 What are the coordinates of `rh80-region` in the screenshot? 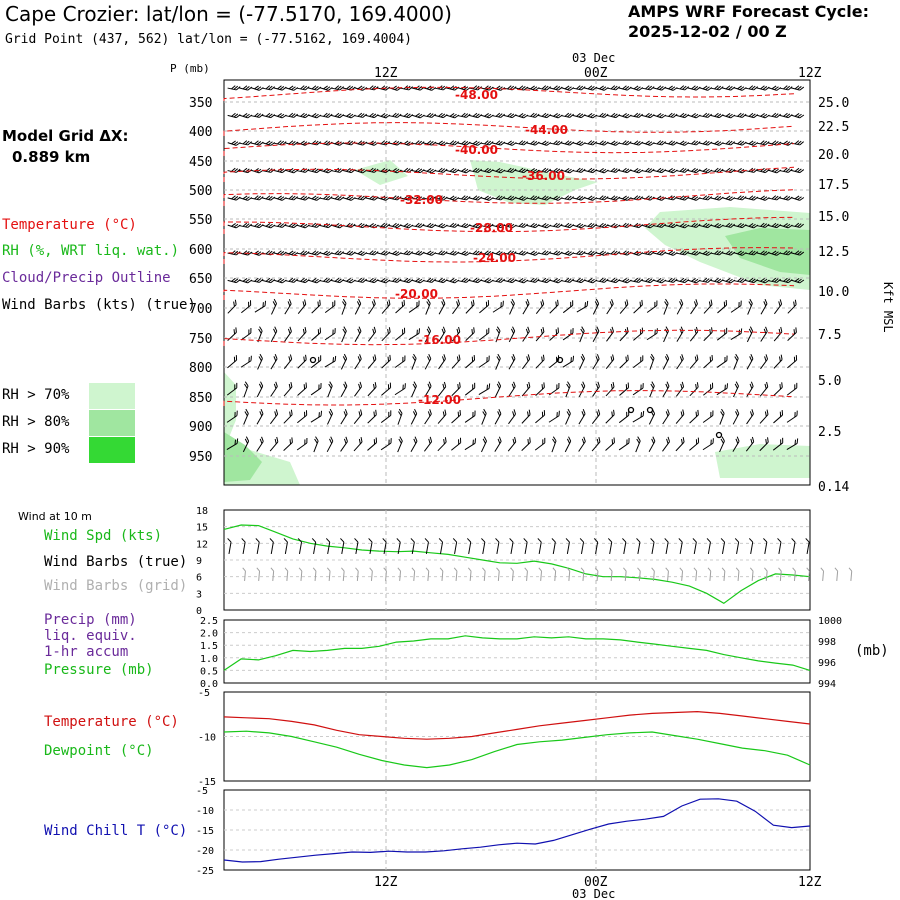 It's located at (762, 461).